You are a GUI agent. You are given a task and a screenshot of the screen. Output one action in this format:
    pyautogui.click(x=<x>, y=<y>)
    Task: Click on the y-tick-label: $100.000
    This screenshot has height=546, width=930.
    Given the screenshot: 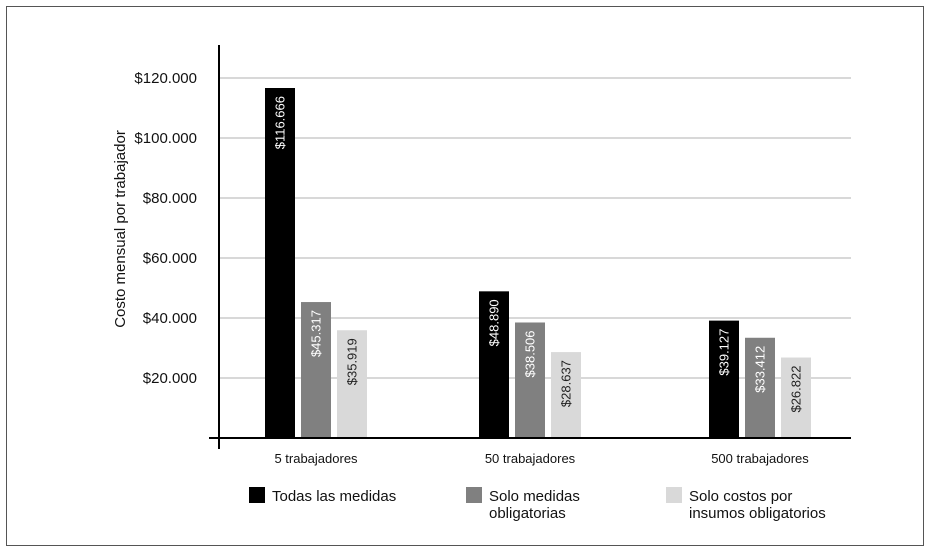 What is the action you would take?
    pyautogui.click(x=165, y=138)
    